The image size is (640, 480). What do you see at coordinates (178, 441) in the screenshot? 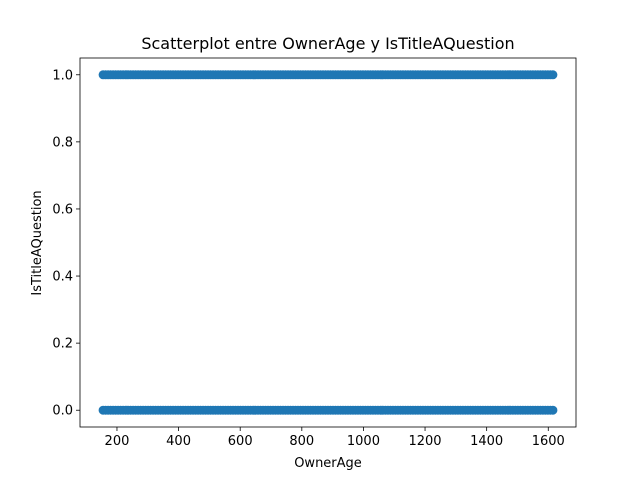
I see `x-tick-label: 400` at bounding box center [178, 441].